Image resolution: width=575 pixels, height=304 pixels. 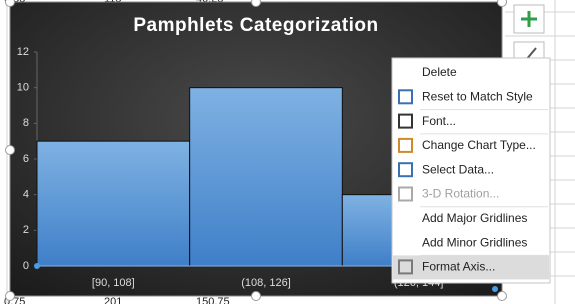 I want to click on menu-item: Add Minor Gridlines, so click(x=474, y=242).